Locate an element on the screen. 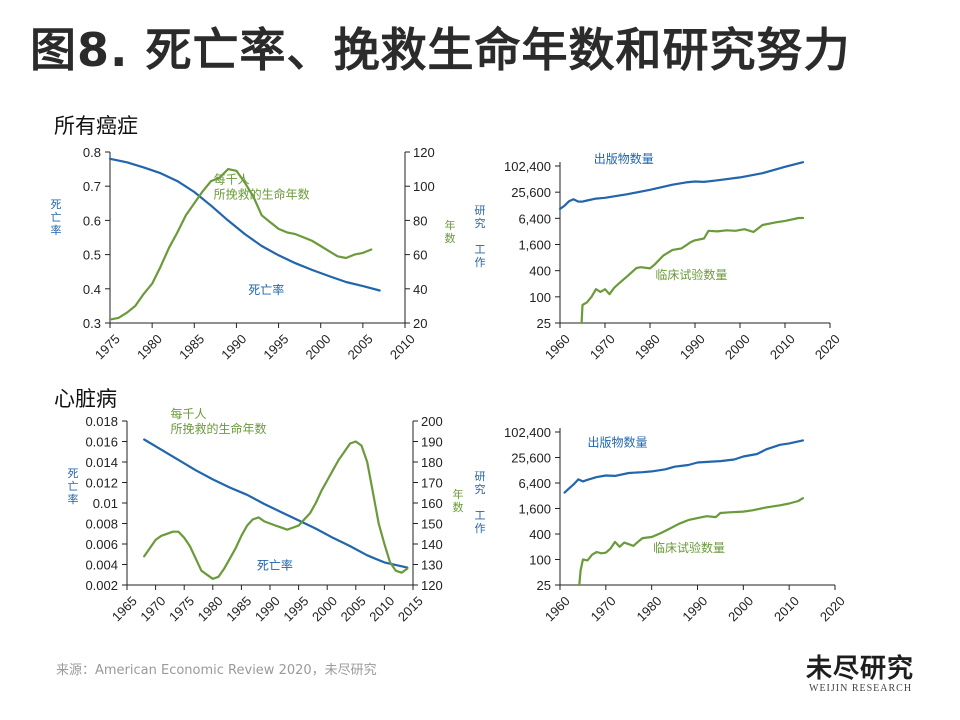 This screenshot has height=720, width=960. y-right-axis-label: 年数 is located at coordinates (450, 231).